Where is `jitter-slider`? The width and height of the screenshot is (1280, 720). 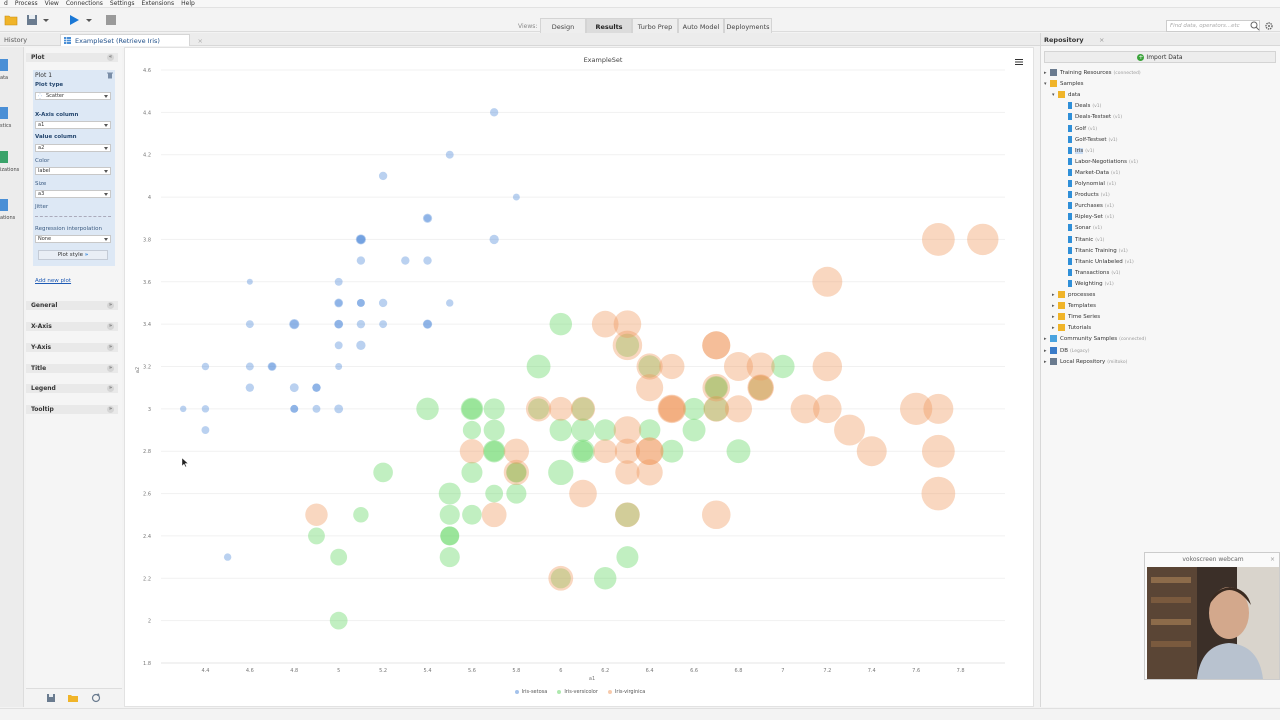 jitter-slider is located at coordinates (73, 215).